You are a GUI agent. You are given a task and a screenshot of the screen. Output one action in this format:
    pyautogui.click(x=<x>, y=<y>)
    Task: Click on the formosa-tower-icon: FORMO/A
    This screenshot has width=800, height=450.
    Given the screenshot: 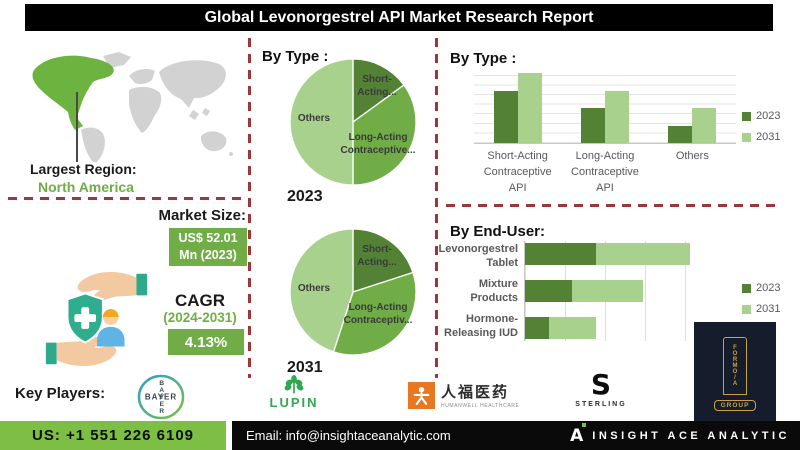 What is the action you would take?
    pyautogui.click(x=735, y=366)
    